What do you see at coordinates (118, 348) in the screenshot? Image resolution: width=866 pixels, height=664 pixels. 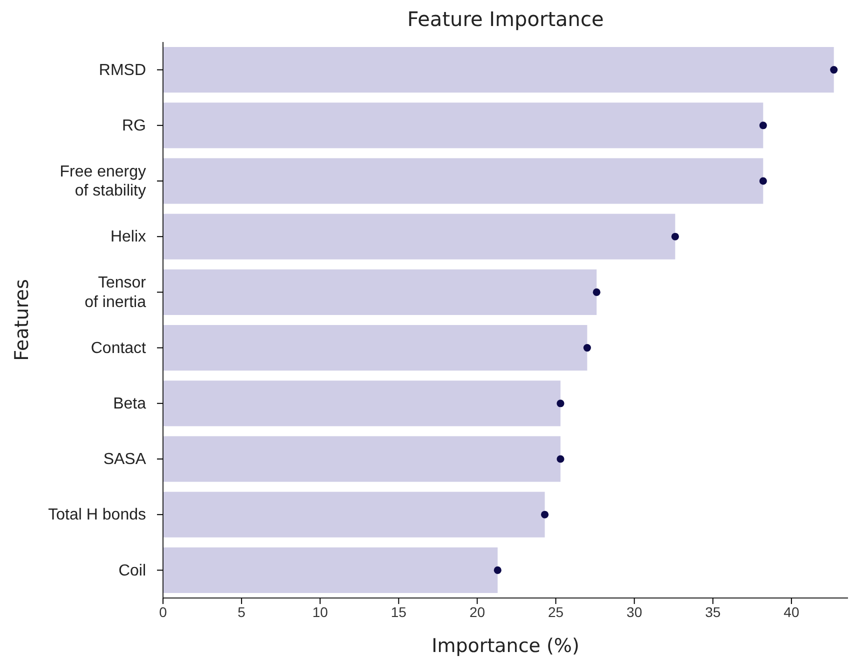 I see `y-tick-label: Contact` at bounding box center [118, 348].